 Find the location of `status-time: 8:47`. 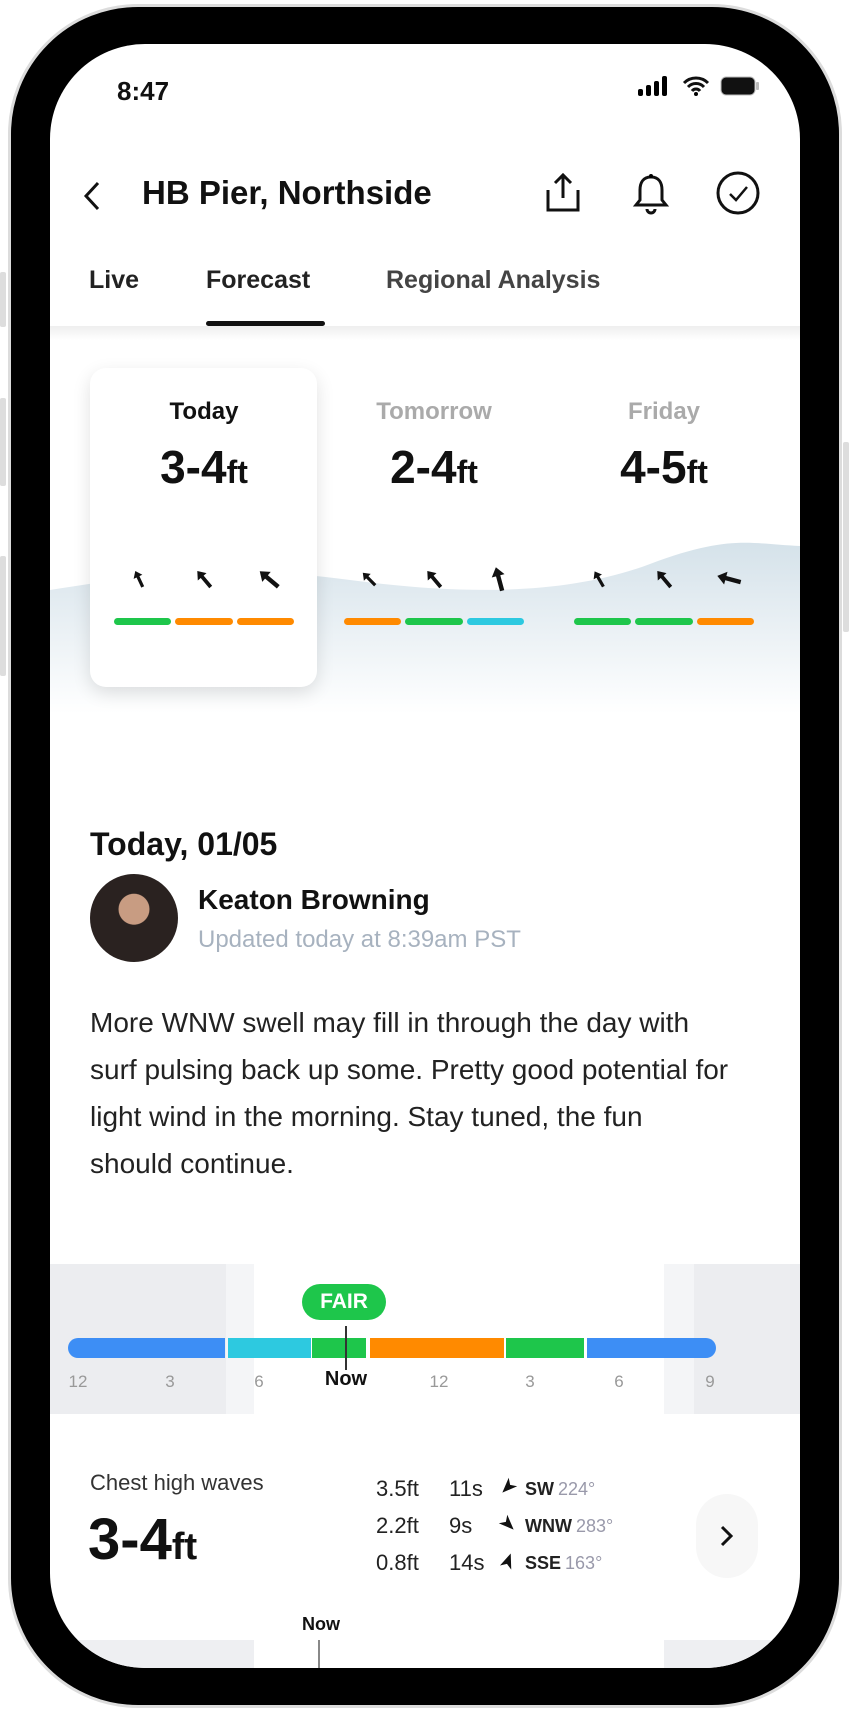

status-time: 8:47 is located at coordinates (143, 91).